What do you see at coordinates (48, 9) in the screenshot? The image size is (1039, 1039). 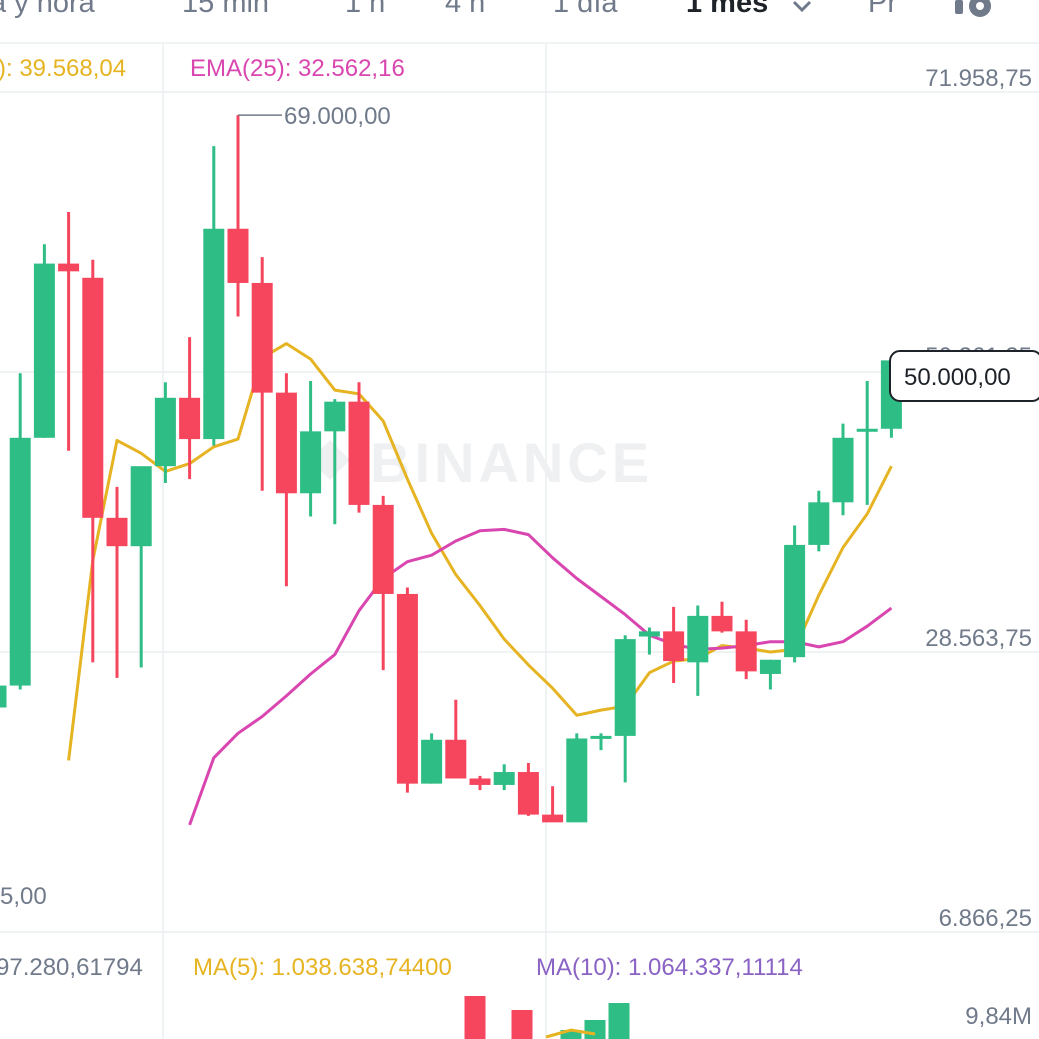 I see `tab-0: a y hora` at bounding box center [48, 9].